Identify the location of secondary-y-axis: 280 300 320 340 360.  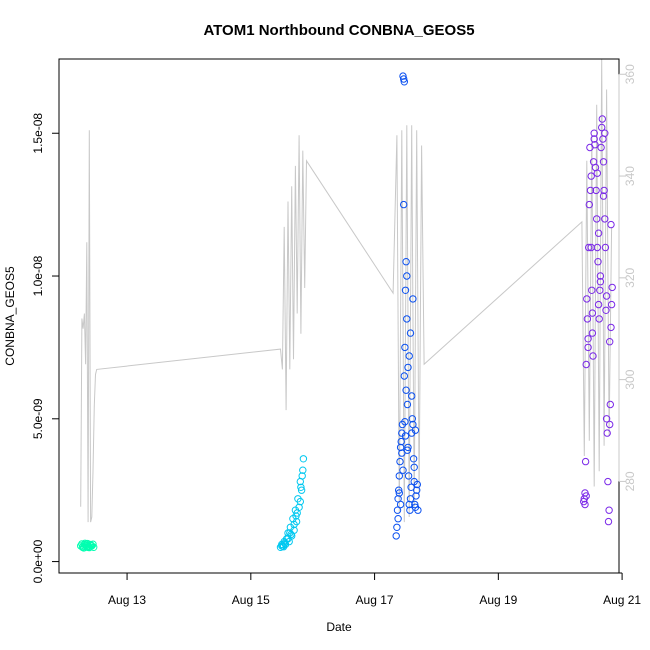
(627, 277).